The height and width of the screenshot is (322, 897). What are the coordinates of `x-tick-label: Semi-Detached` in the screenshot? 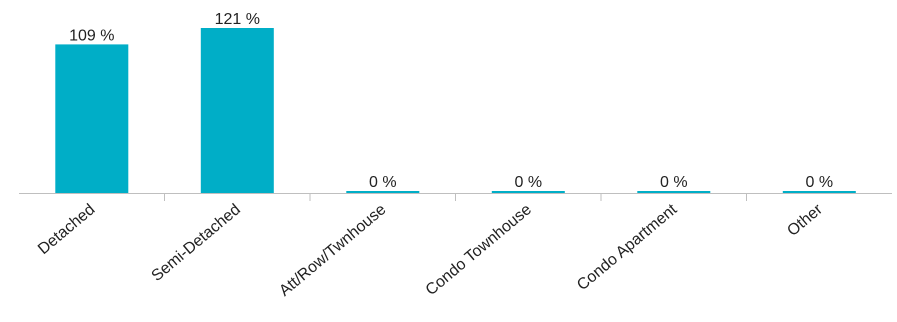 It's located at (195, 243).